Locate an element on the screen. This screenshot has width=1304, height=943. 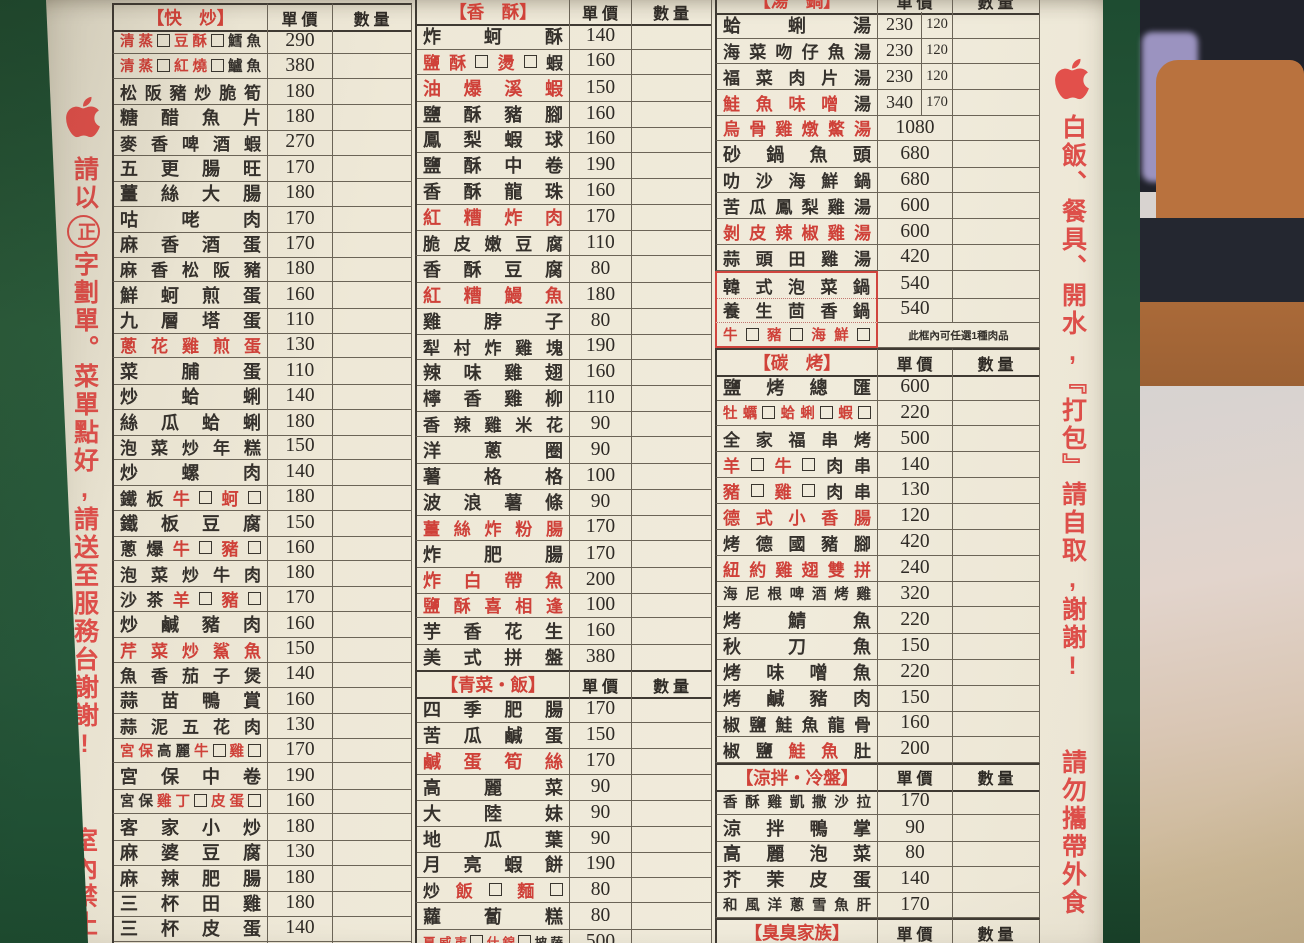
item-name: 涼拌鴨掌 is located at coordinates (796, 828).